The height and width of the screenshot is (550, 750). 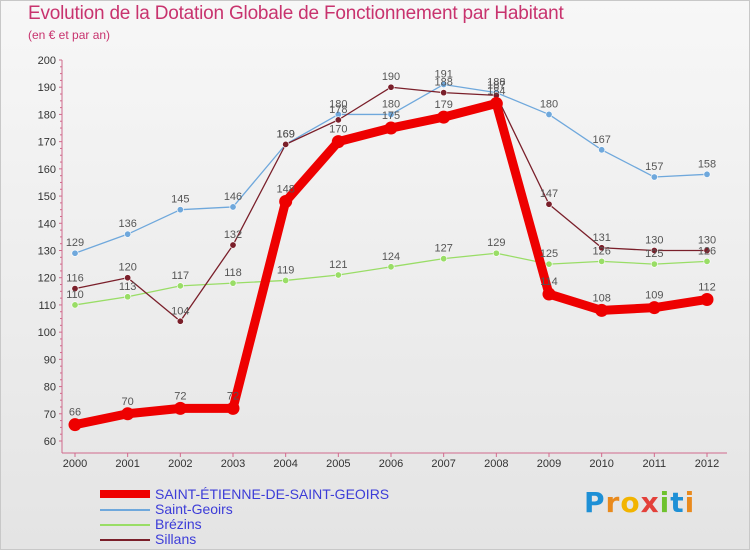 What do you see at coordinates (595, 502) in the screenshot?
I see `logo-letter: P` at bounding box center [595, 502].